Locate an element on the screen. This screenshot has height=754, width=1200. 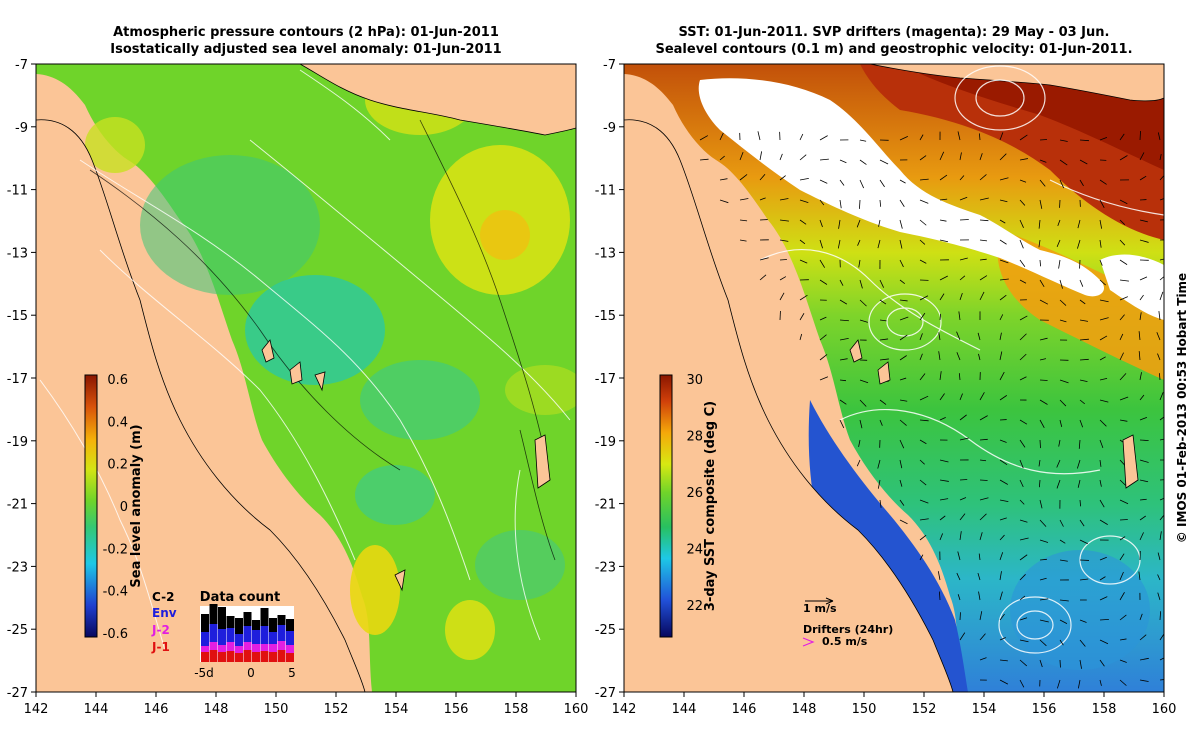
sst-colorbar-tick-22: 22 is located at coordinates (694, 606).